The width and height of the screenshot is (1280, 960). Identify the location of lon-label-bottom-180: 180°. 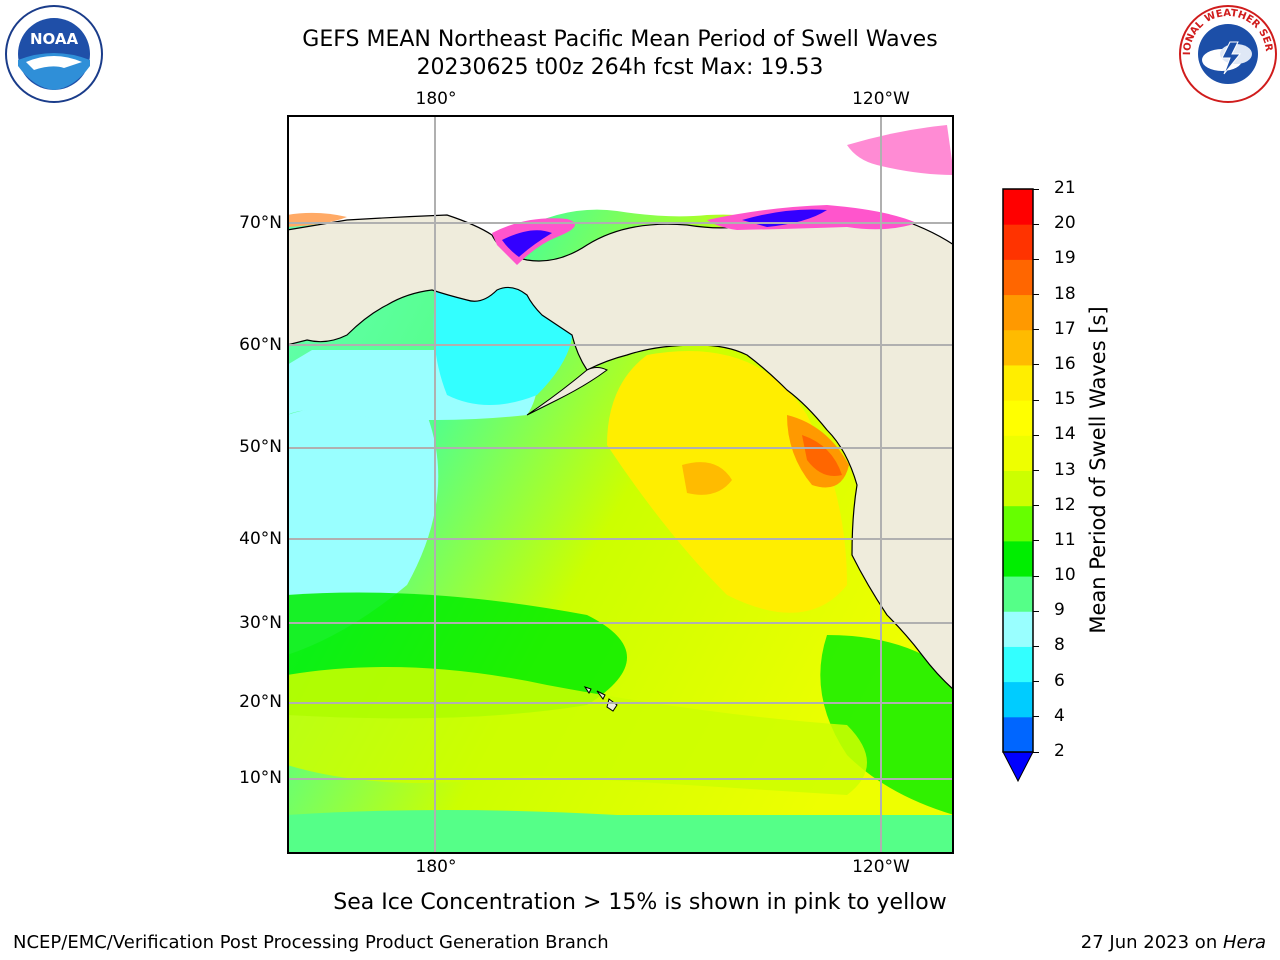
(436, 867).